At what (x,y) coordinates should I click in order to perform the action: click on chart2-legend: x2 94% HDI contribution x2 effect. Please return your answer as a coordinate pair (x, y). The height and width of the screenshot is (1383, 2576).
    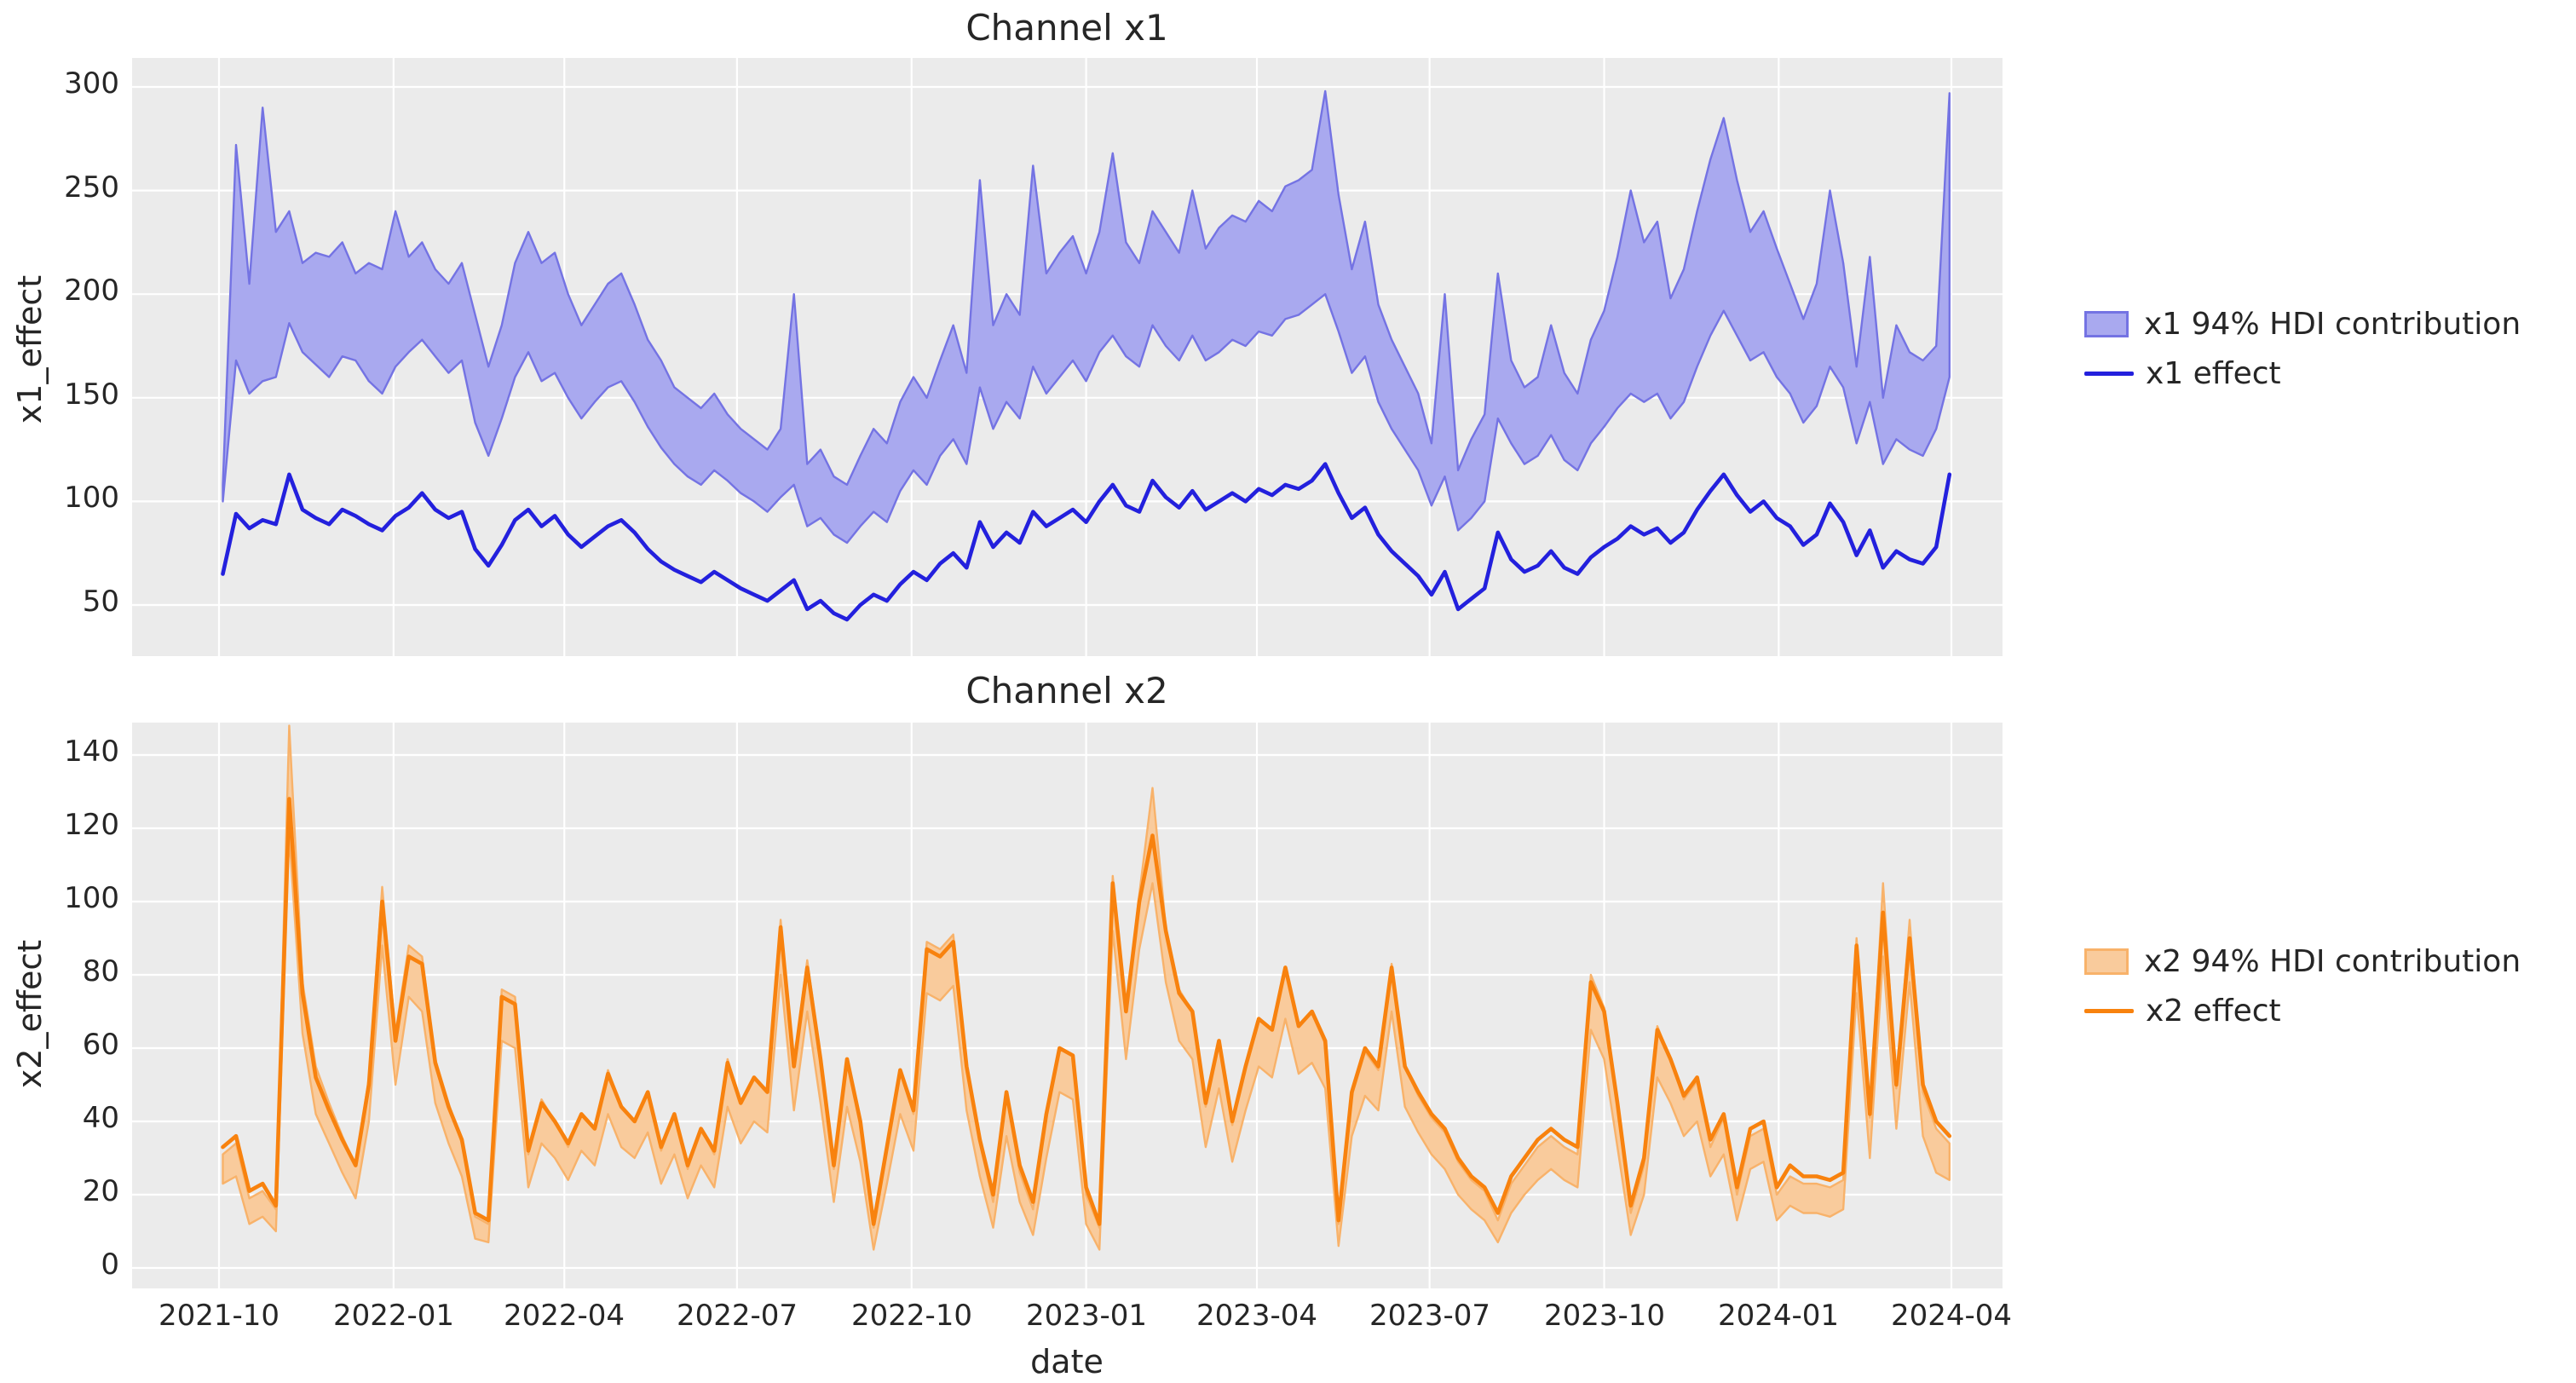
    Looking at the image, I should click on (2302, 986).